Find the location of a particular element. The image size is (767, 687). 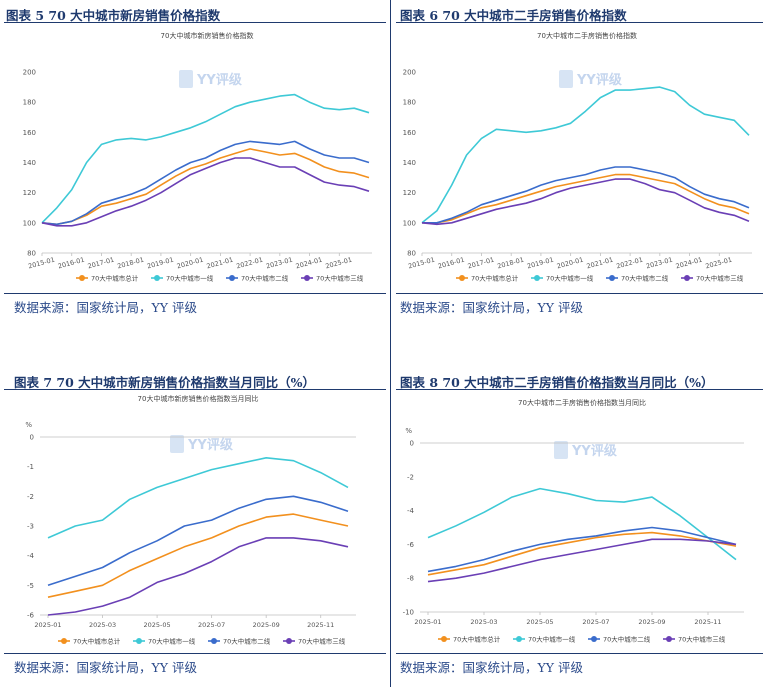

x-tick-label: 2019-01 is located at coordinates (540, 263).